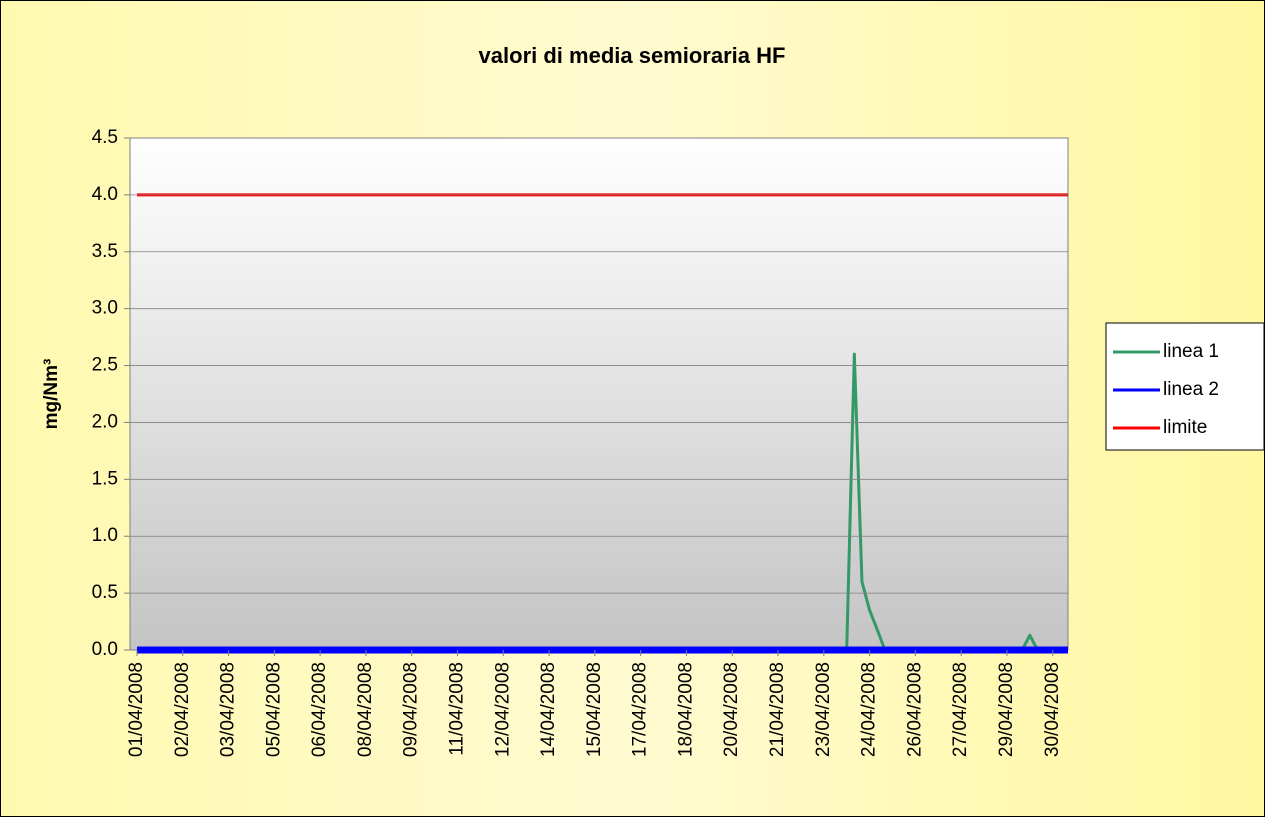  Describe the element at coordinates (105, 649) in the screenshot. I see `y-tick-label: 0.0` at that location.